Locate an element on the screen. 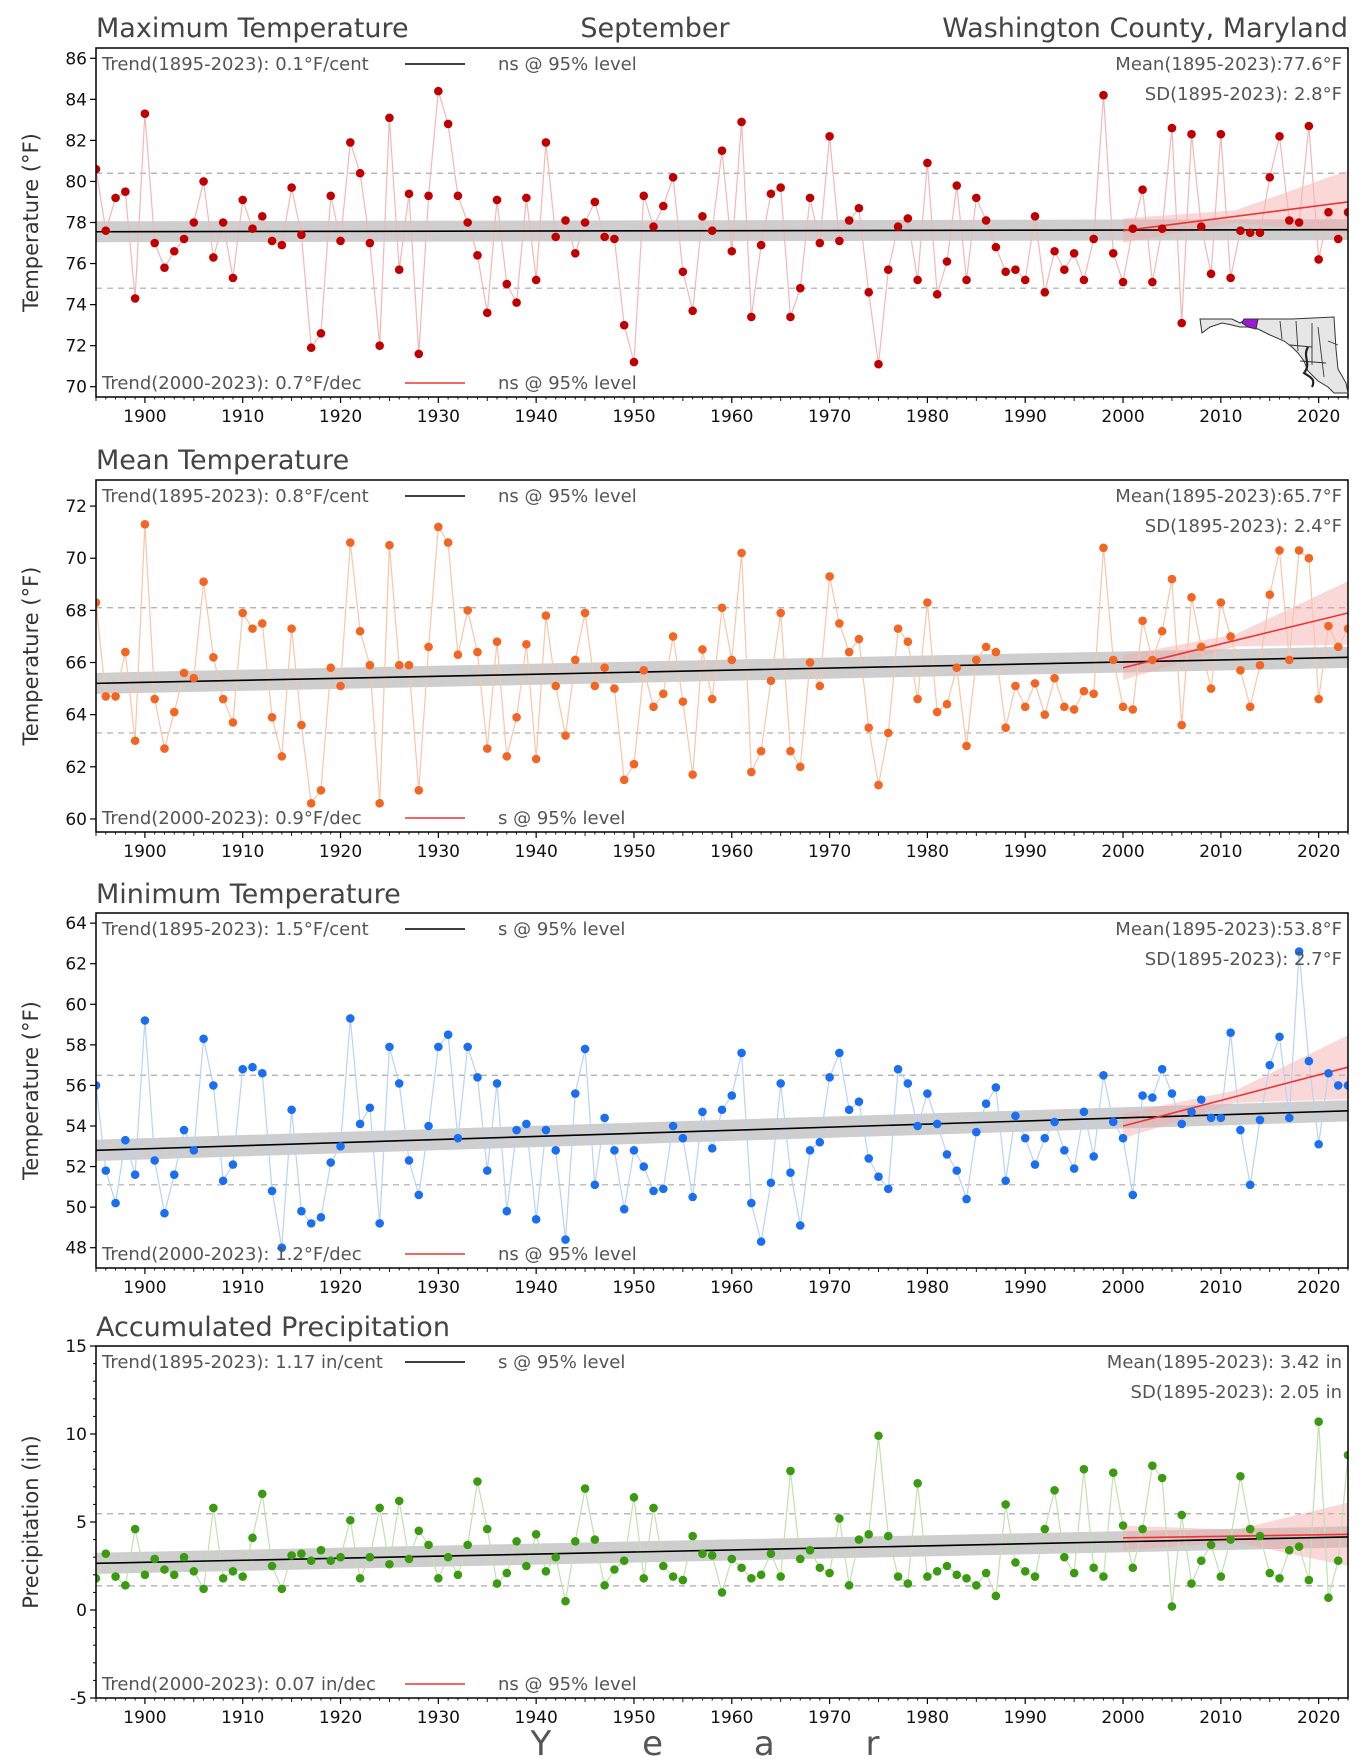 The height and width of the screenshot is (1760, 1360). long-trend-line is located at coordinates (722, 1550).